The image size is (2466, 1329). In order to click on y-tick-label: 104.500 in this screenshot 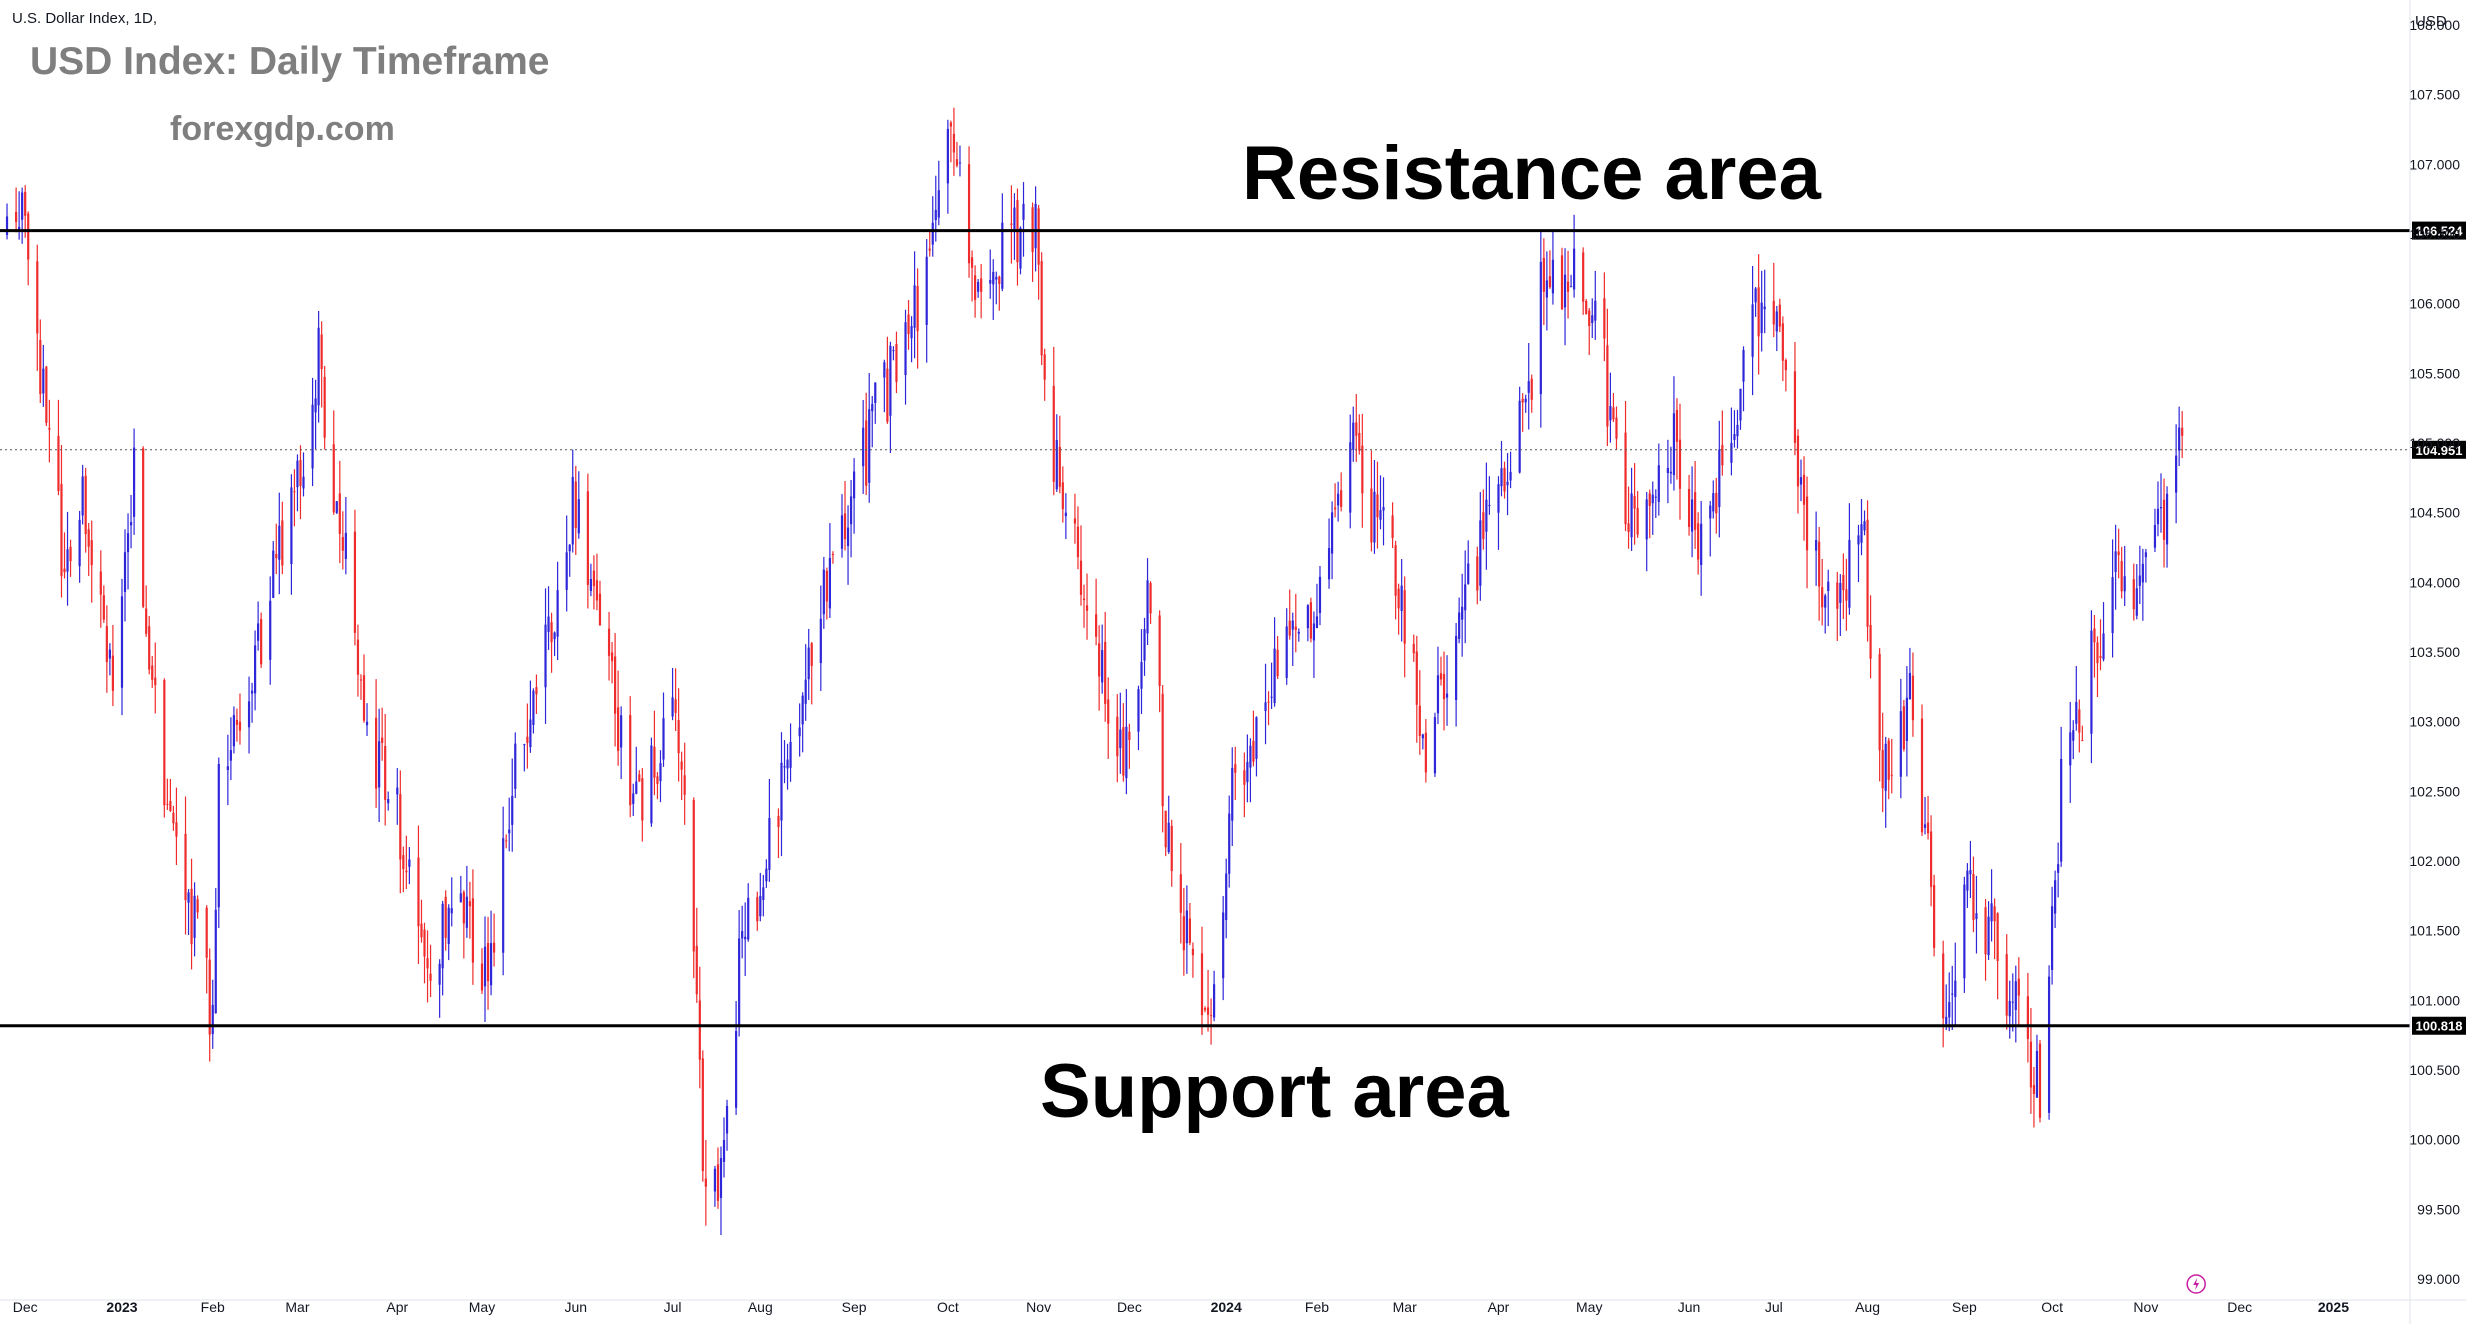, I will do `click(2434, 513)`.